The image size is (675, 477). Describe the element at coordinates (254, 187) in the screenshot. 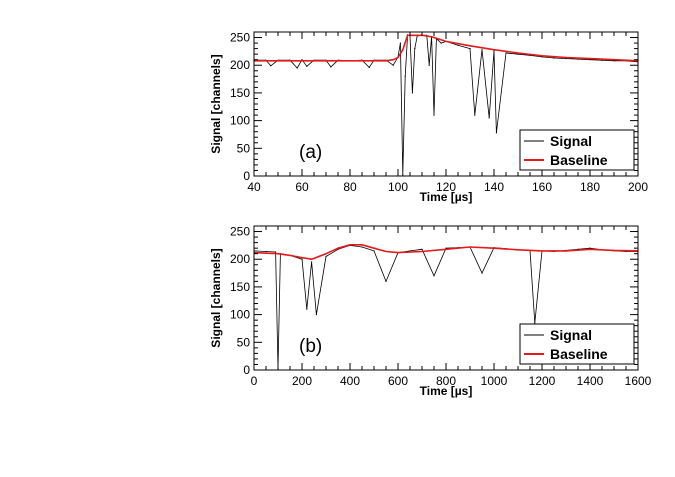

I see `x-tick-label: 40` at that location.